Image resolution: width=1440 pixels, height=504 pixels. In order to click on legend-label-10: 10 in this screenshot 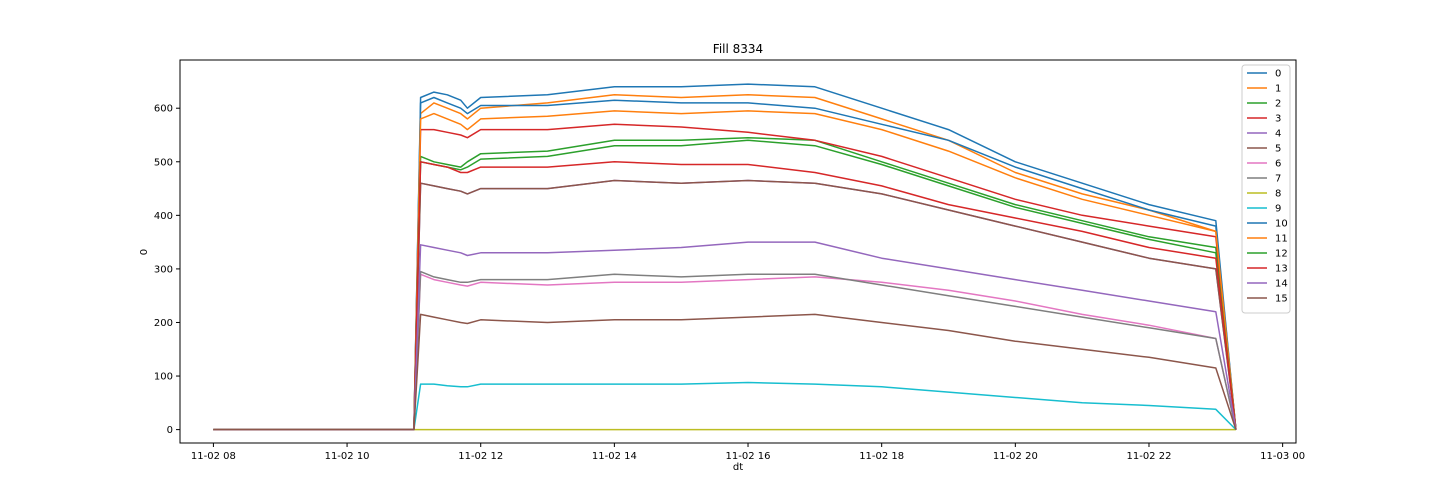, I will do `click(1281, 224)`.